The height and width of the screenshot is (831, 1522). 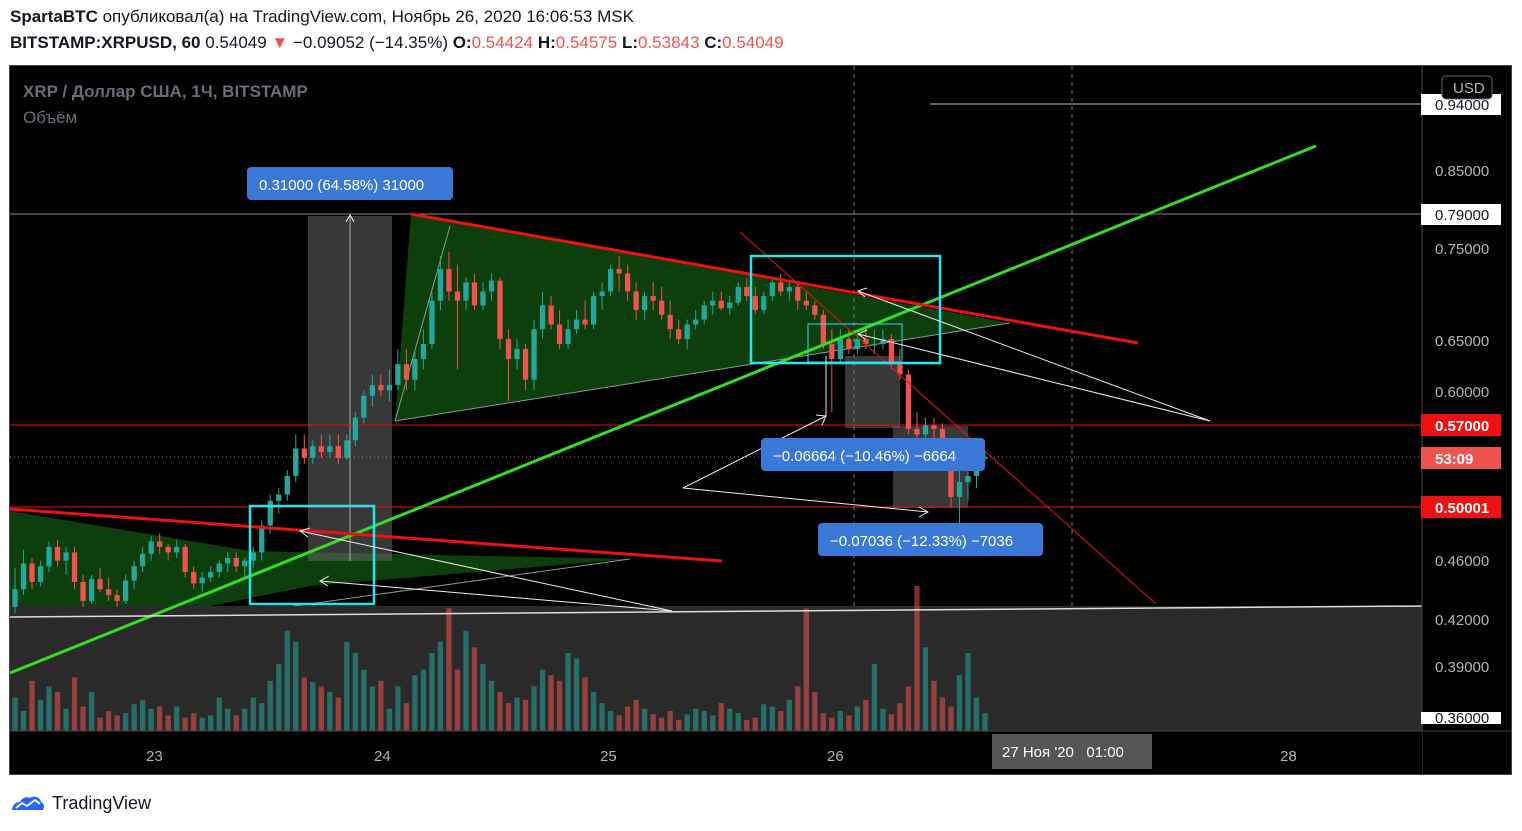 What do you see at coordinates (845, 309) in the screenshot?
I see `cyan-box-right` at bounding box center [845, 309].